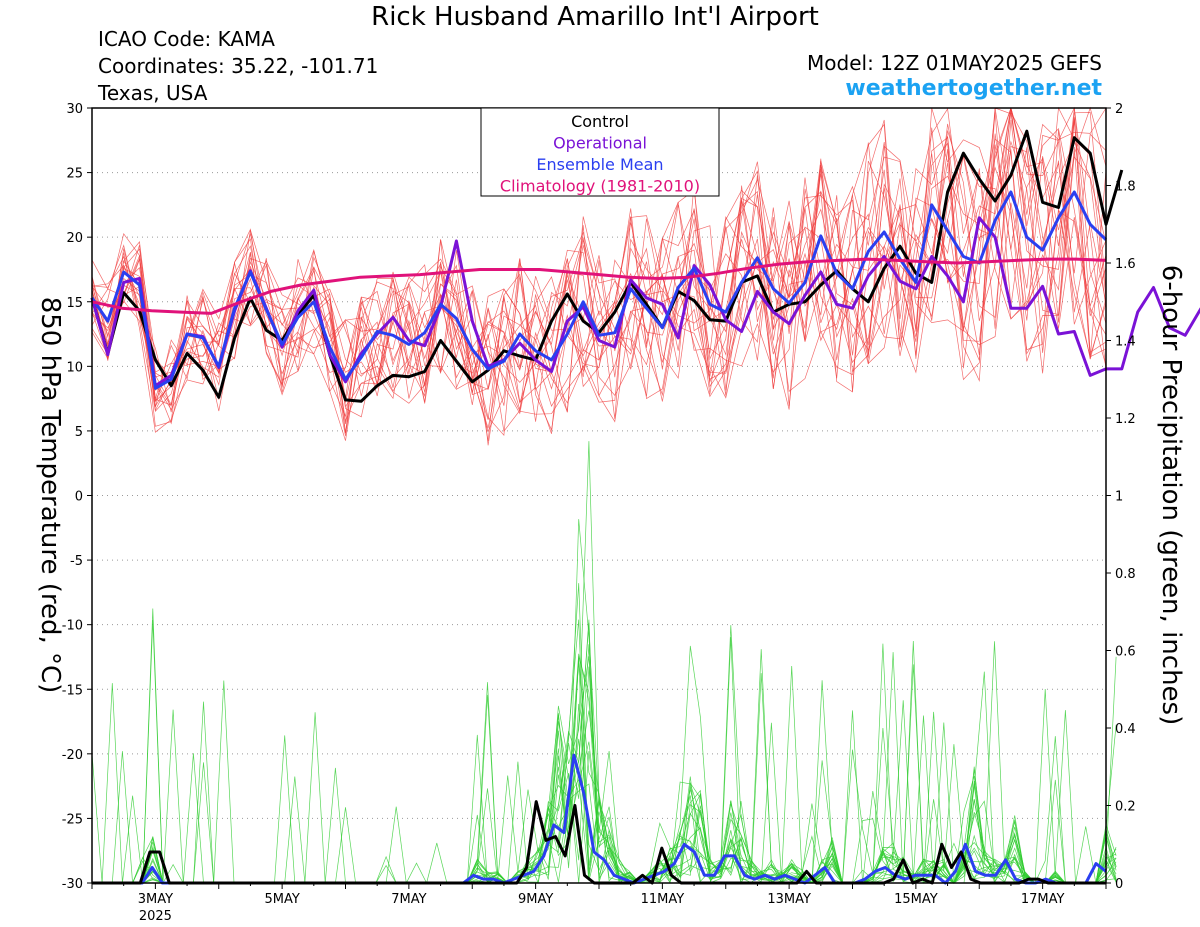 The image size is (1200, 927). I want to click on left-tick-label: -20, so click(72, 755).